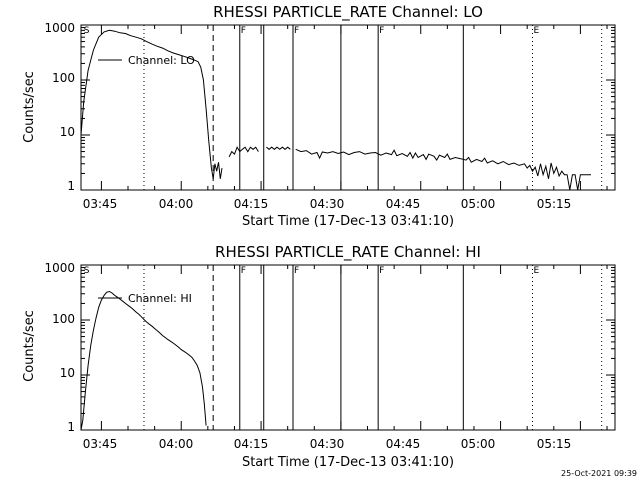 The height and width of the screenshot is (480, 640). What do you see at coordinates (554, 444) in the screenshot?
I see `hi-x-tick-label: 05:15` at bounding box center [554, 444].